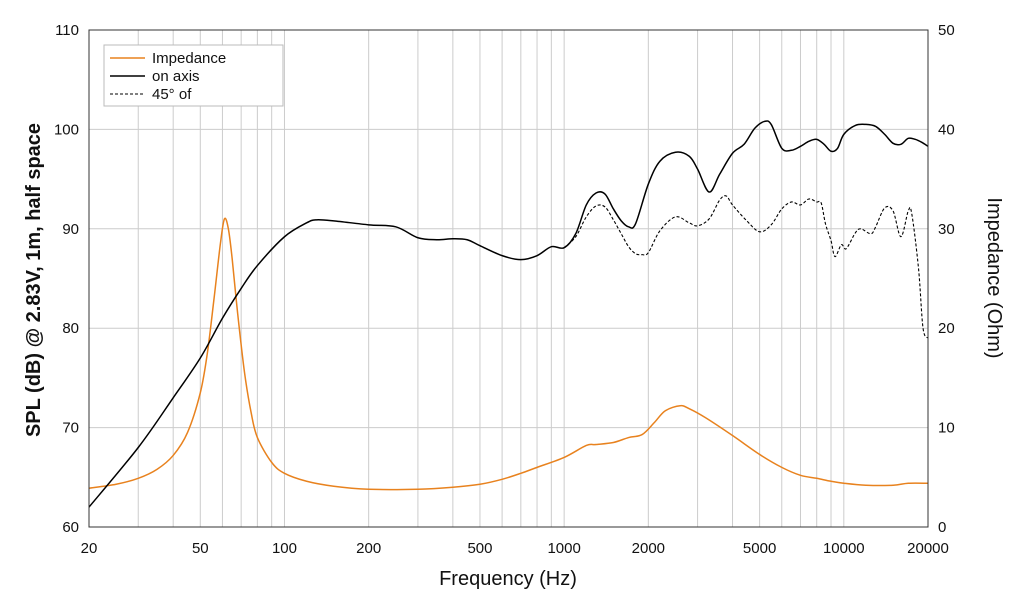  What do you see at coordinates (70, 527) in the screenshot?
I see `y-left-tick-label: 60` at bounding box center [70, 527].